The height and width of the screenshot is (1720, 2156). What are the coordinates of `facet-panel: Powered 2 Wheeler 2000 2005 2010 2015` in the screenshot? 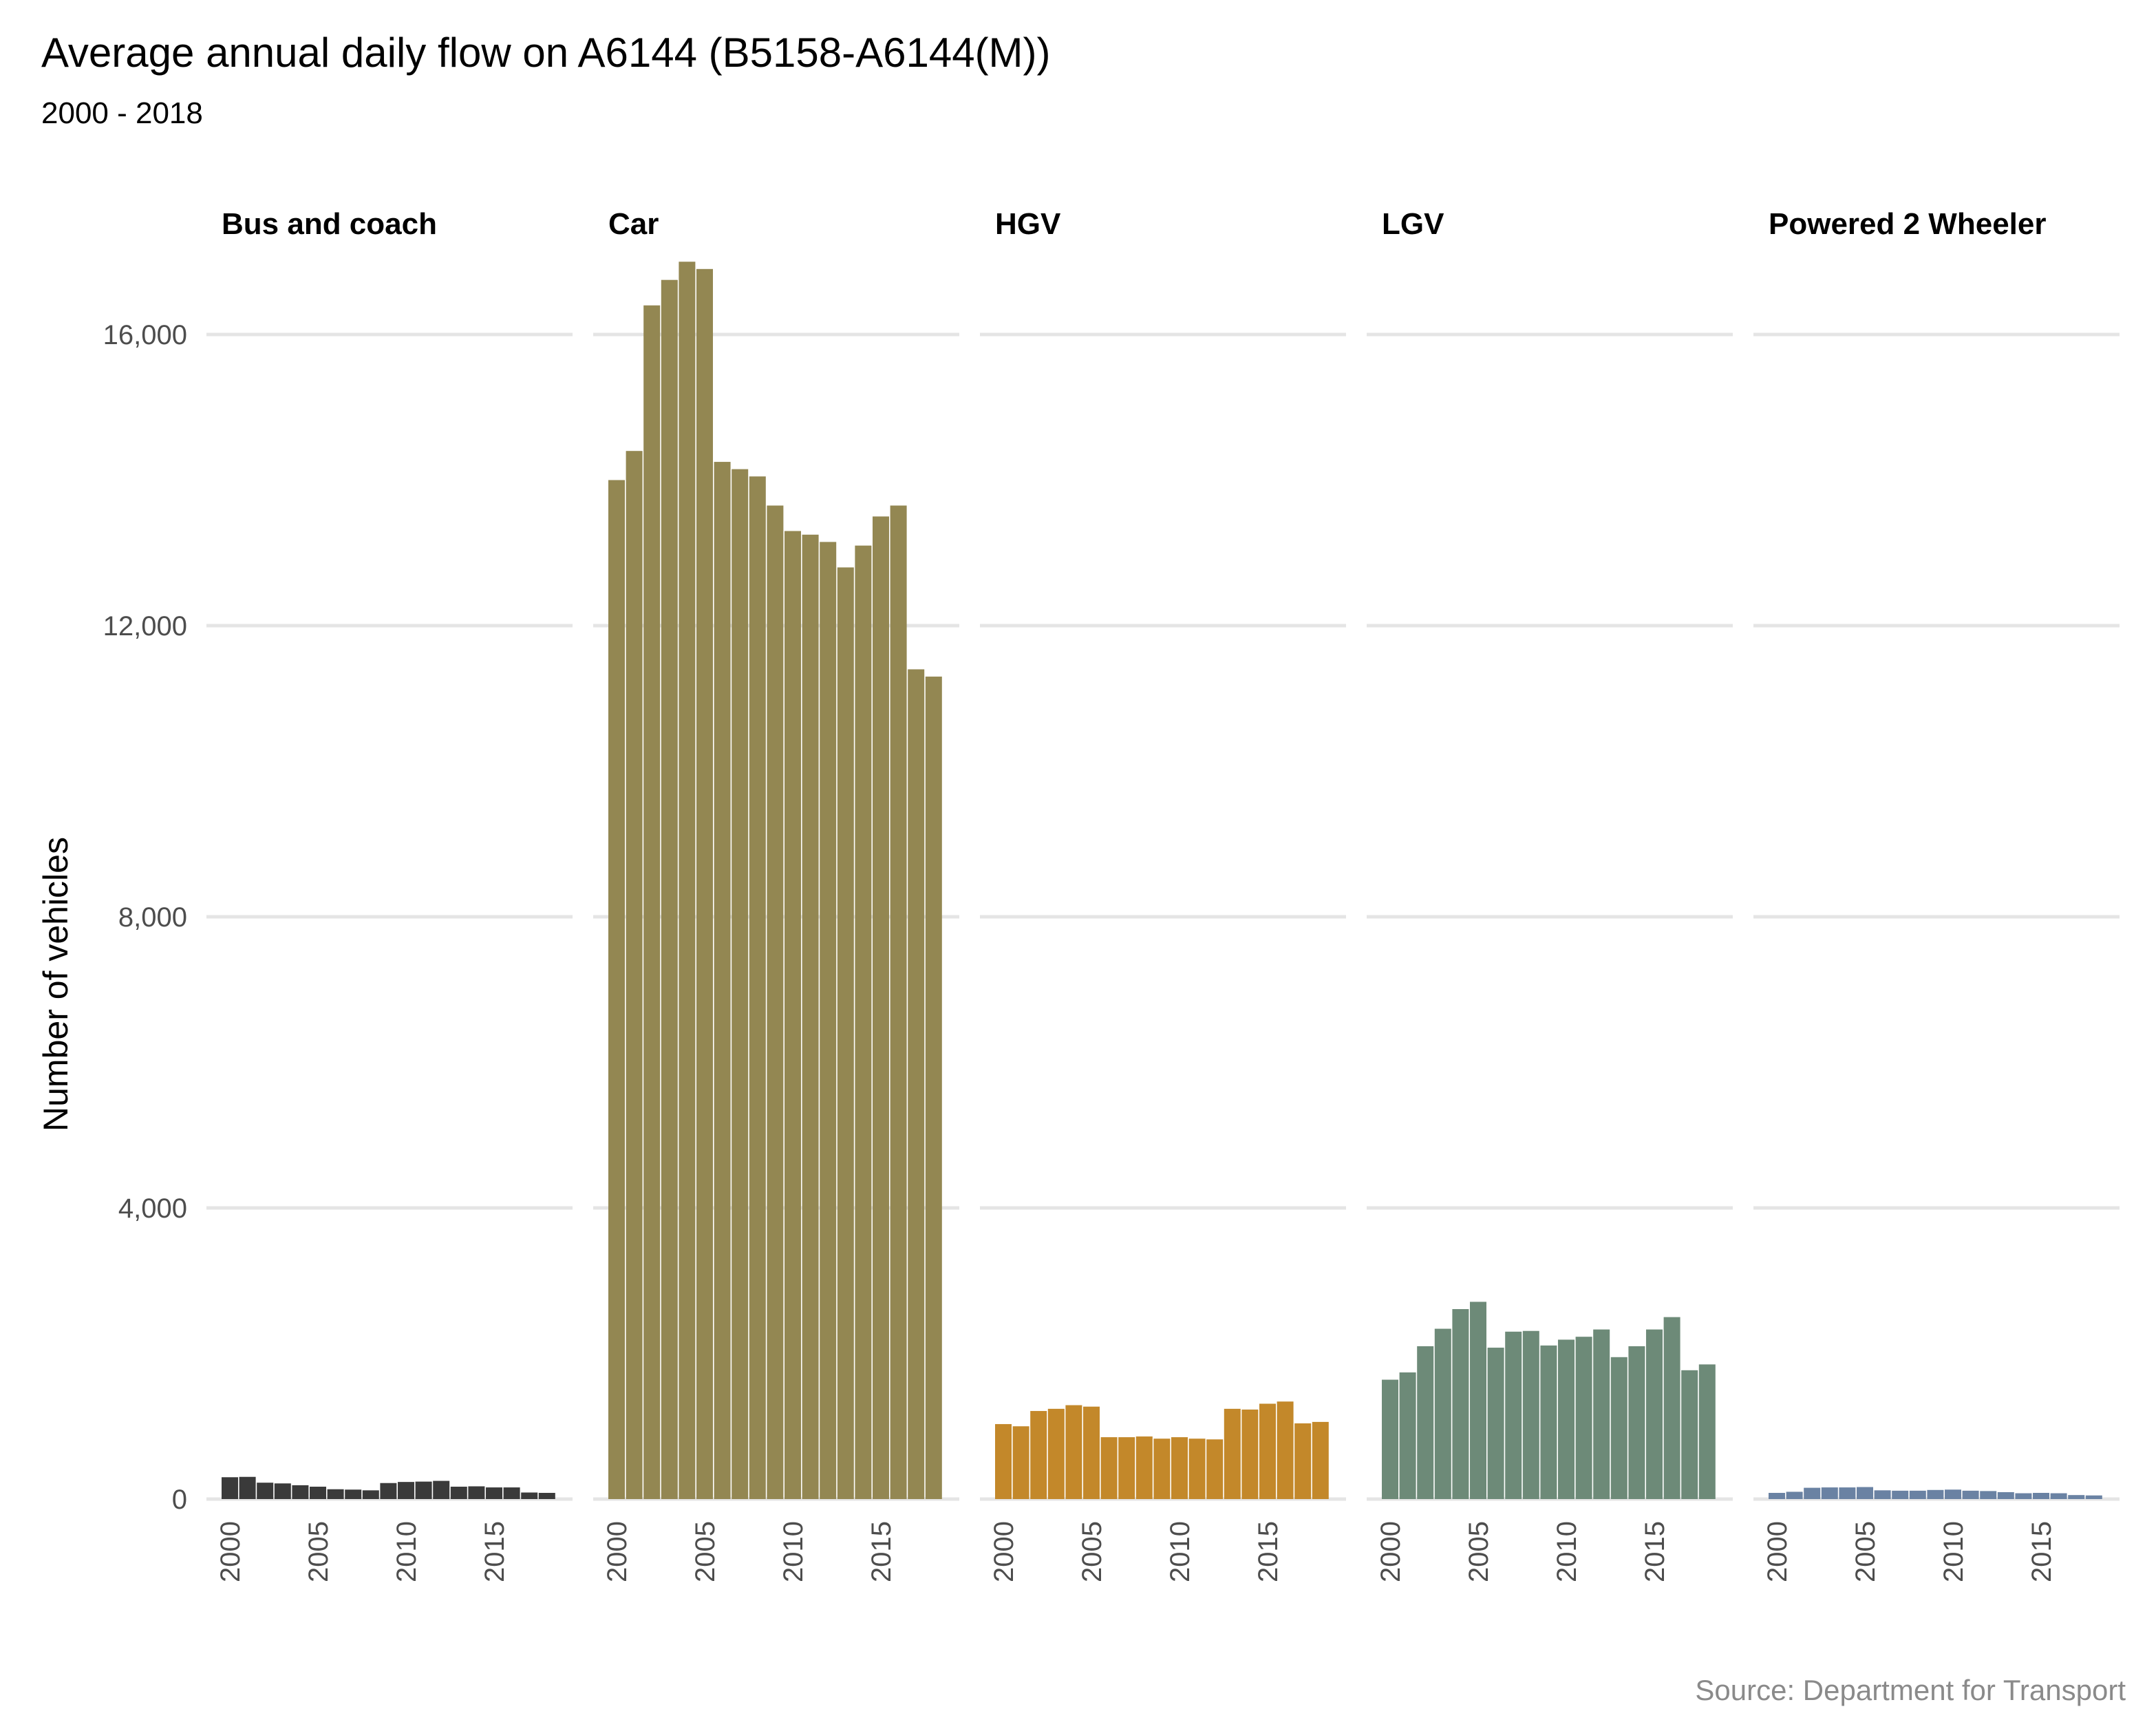 It's located at (1932, 894).